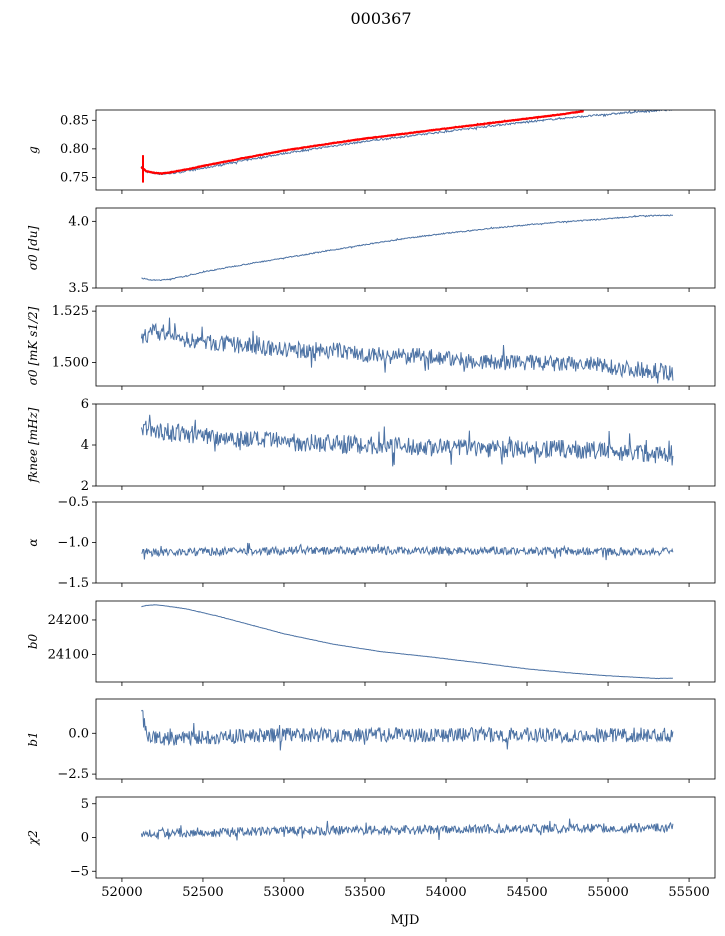 The height and width of the screenshot is (936, 725). What do you see at coordinates (73, 543) in the screenshot?
I see `y-tick-label: −1.0` at bounding box center [73, 543].